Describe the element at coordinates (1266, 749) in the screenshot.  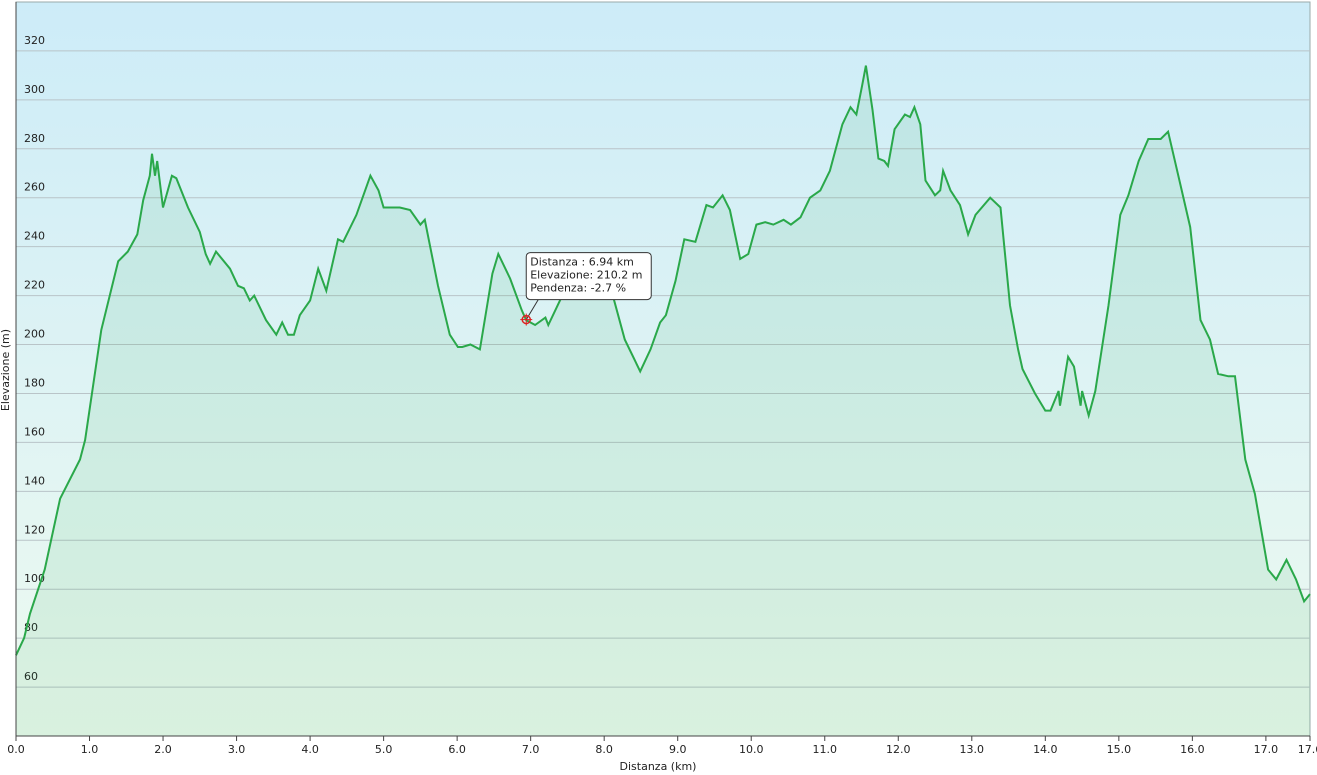
I see `x-tick-label: 17.0` at that location.